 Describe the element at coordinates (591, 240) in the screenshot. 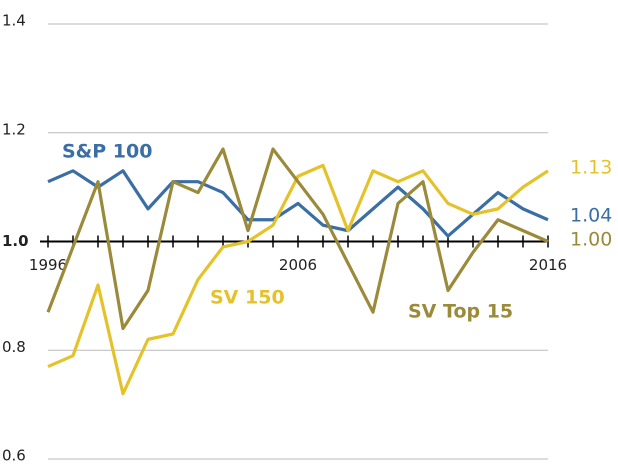

I see `end-label: 1.00` at that location.